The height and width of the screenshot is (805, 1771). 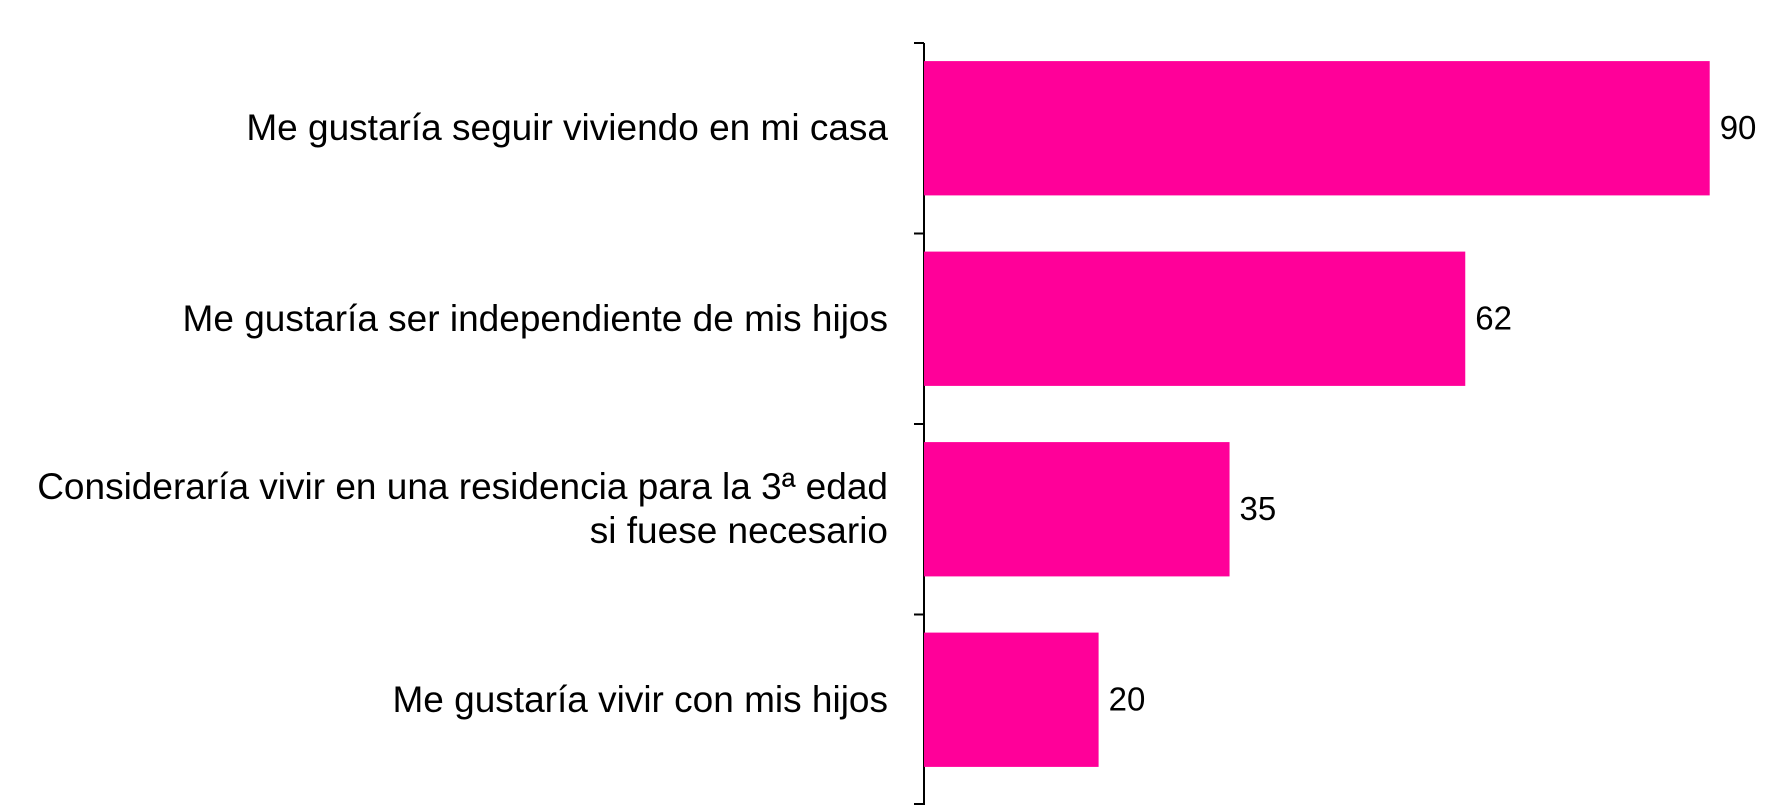 What do you see at coordinates (1258, 508) in the screenshot?
I see `value-label: 35` at bounding box center [1258, 508].